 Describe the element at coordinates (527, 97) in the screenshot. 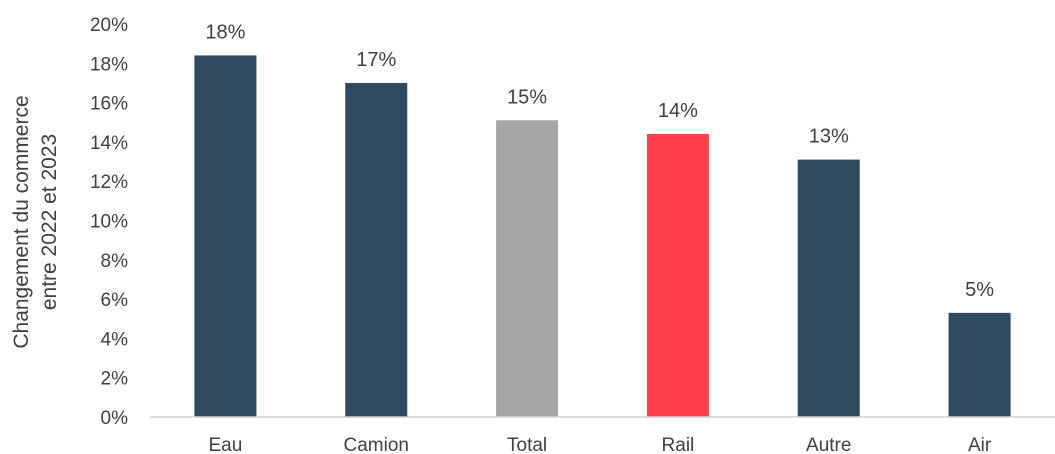

I see `data-label: 15%` at that location.